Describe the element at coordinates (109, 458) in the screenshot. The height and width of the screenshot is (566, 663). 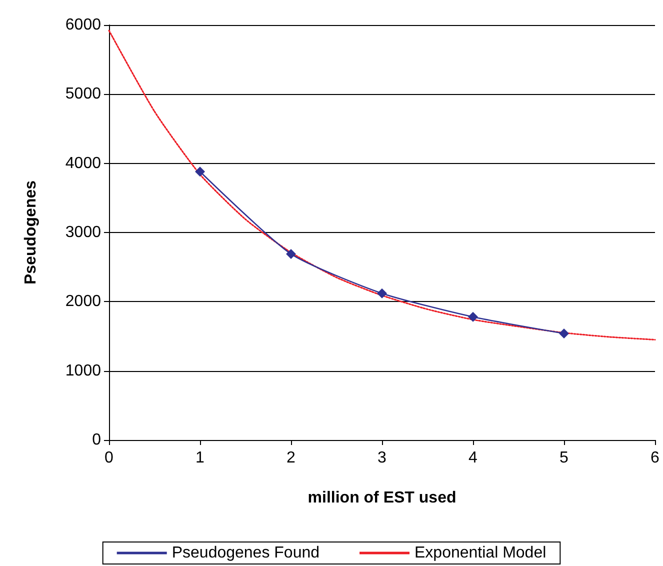
I see `x-tick-label: 0` at that location.